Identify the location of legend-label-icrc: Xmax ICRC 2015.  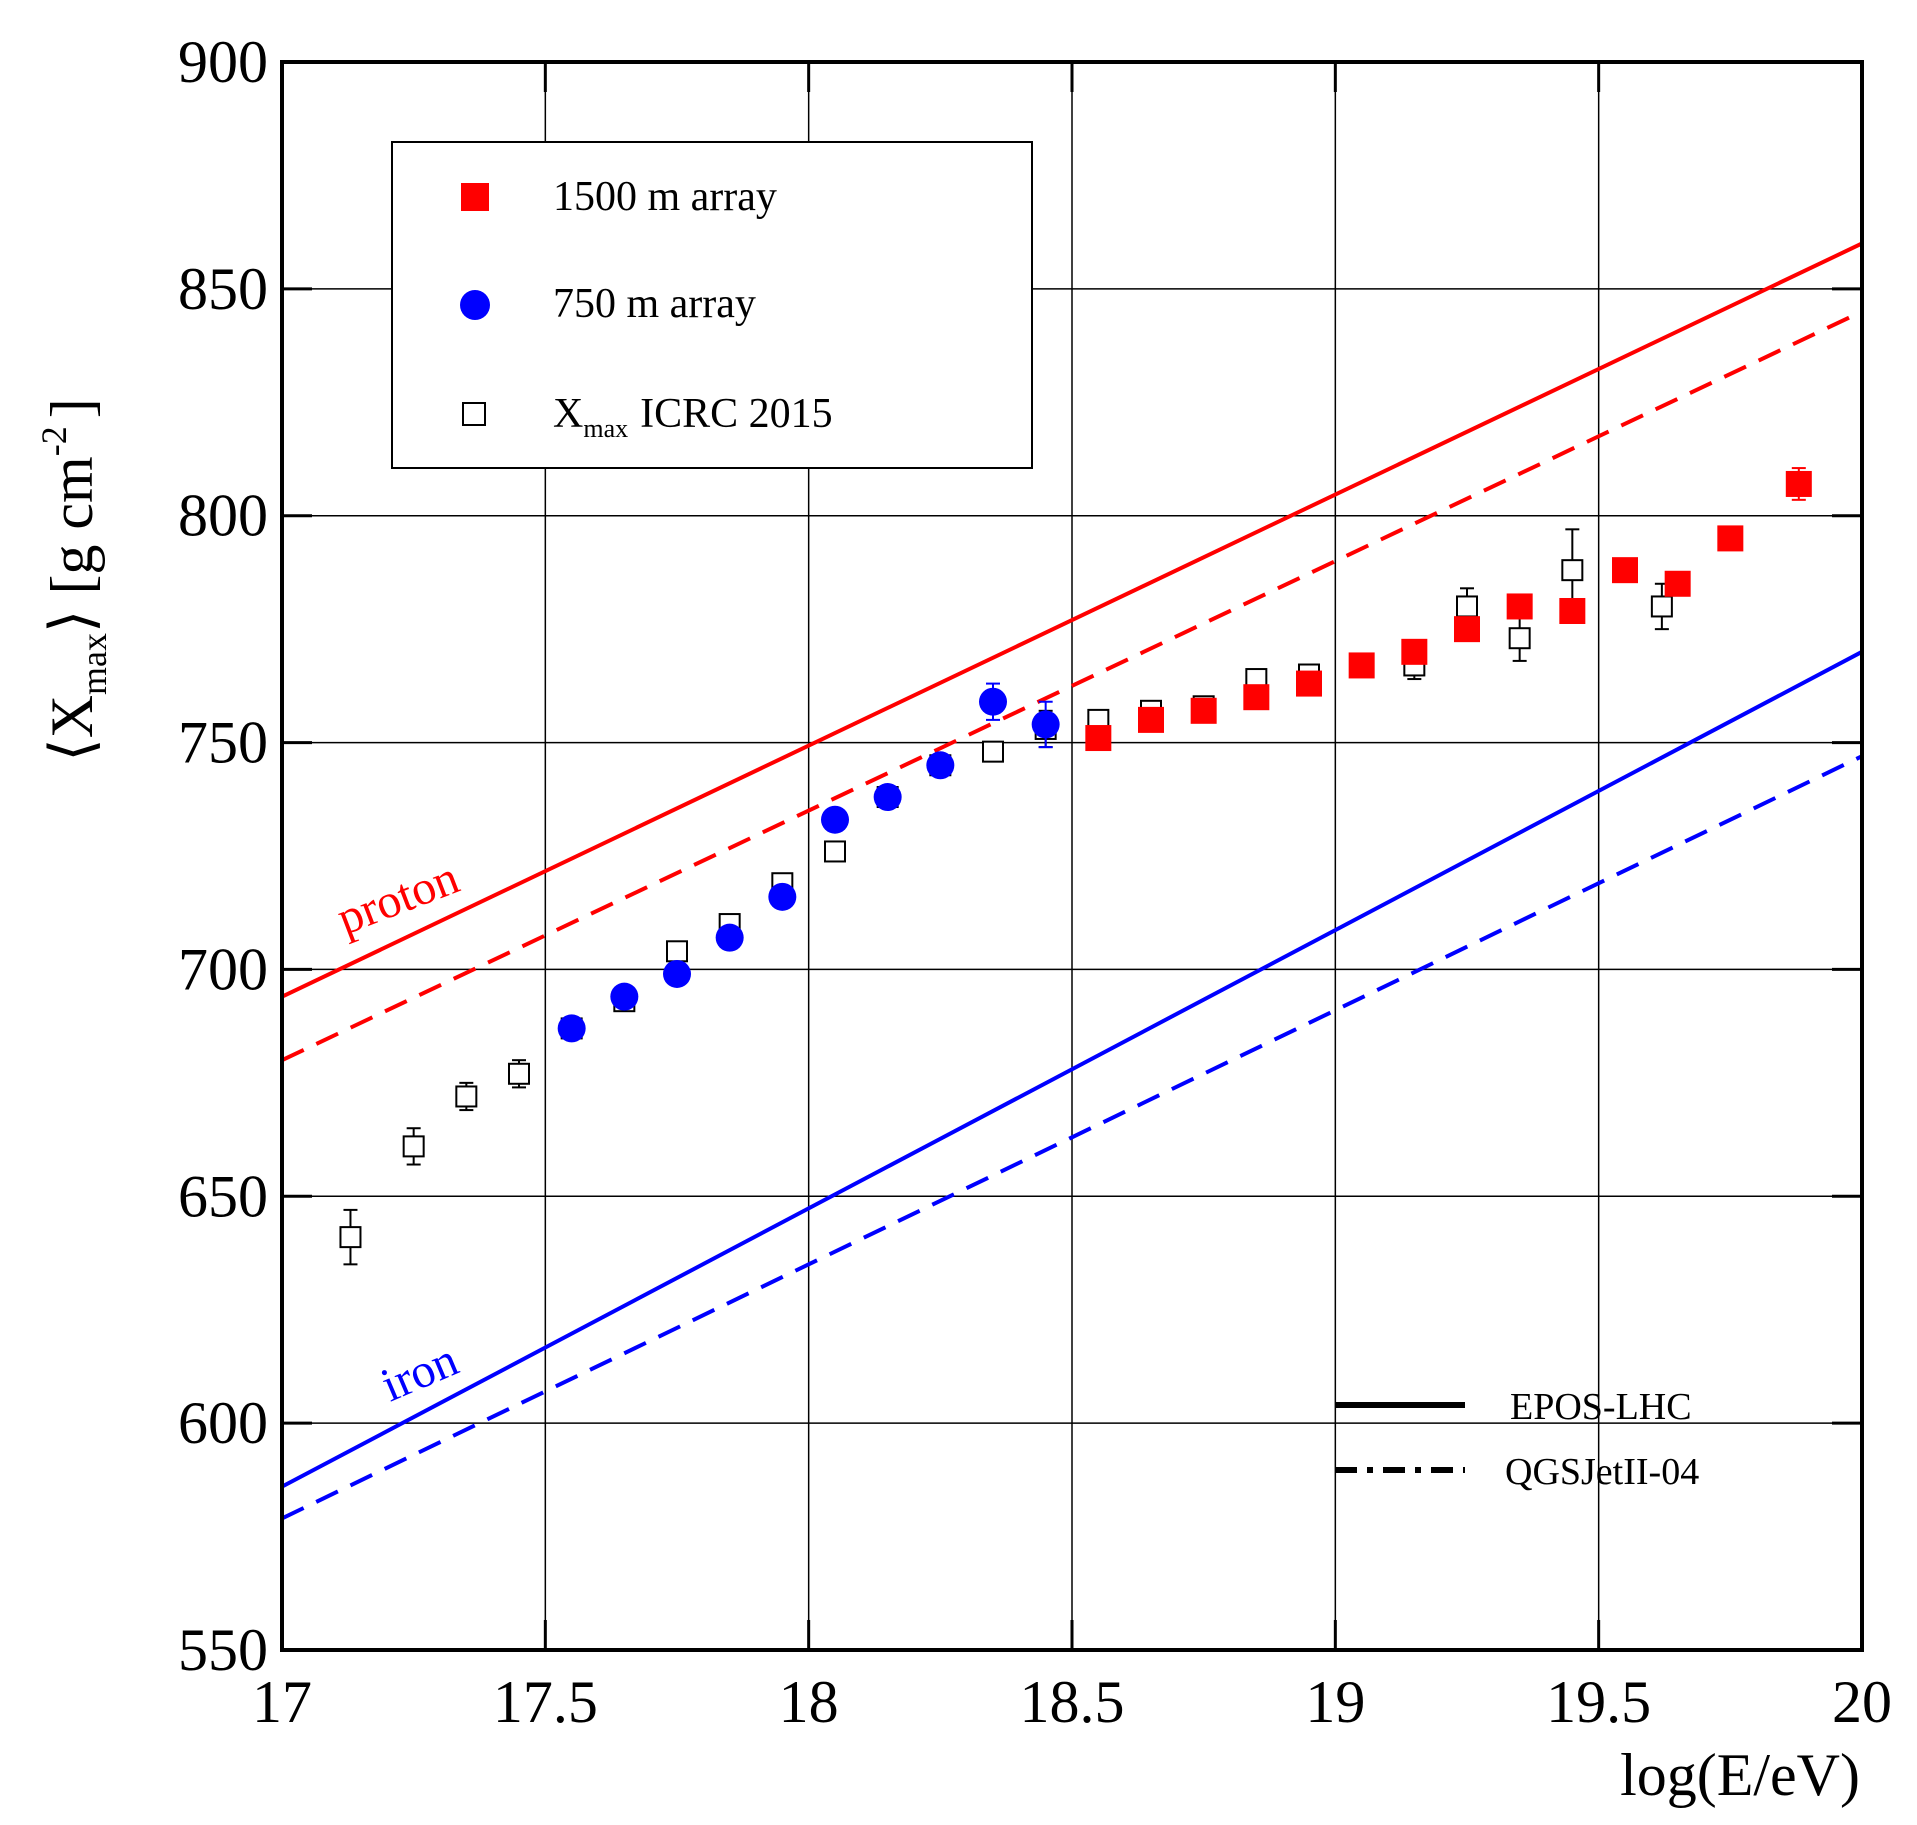
(693, 417).